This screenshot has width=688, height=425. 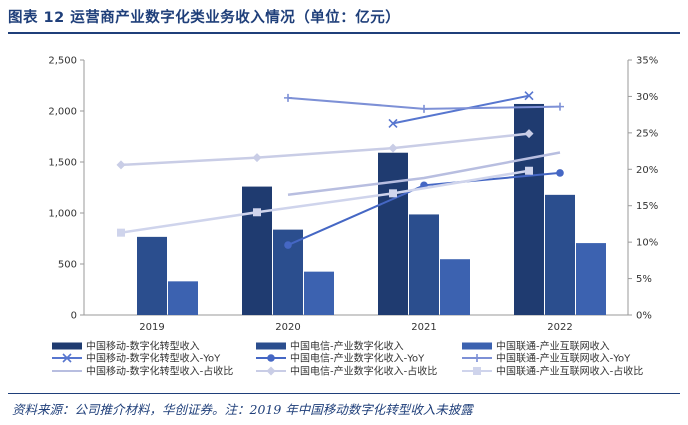 I want to click on x-tick-label: 2019, so click(x=151, y=327).